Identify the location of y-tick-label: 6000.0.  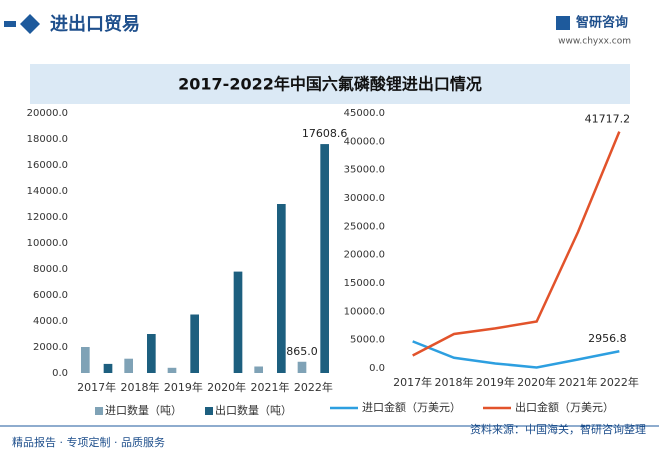
(50, 295).